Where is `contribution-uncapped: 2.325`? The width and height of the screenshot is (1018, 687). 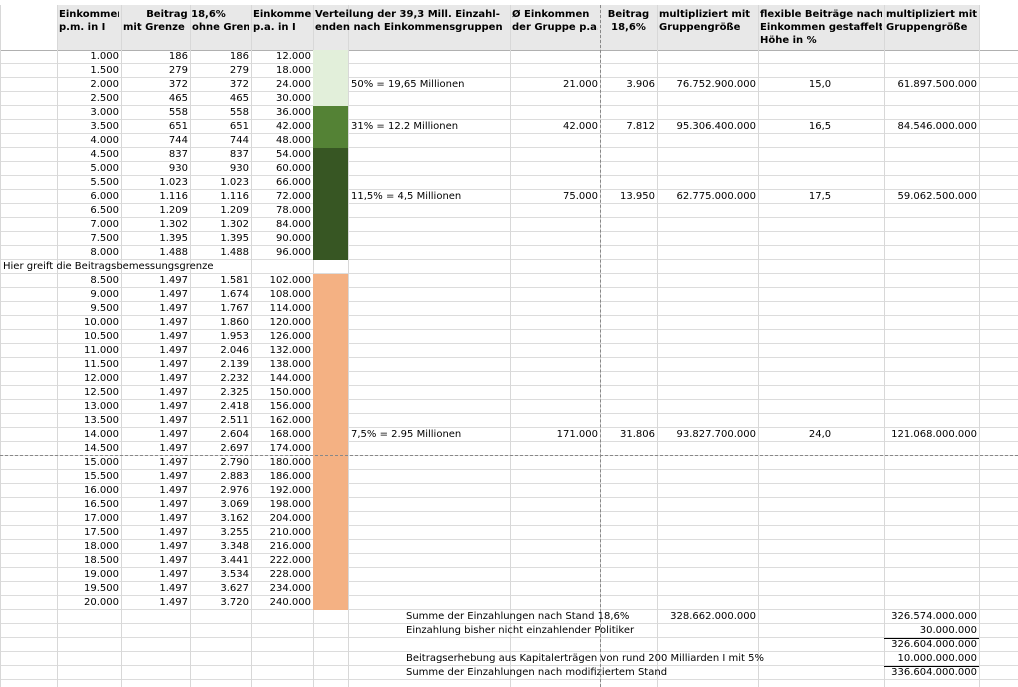 contribution-uncapped: 2.325 is located at coordinates (234, 392).